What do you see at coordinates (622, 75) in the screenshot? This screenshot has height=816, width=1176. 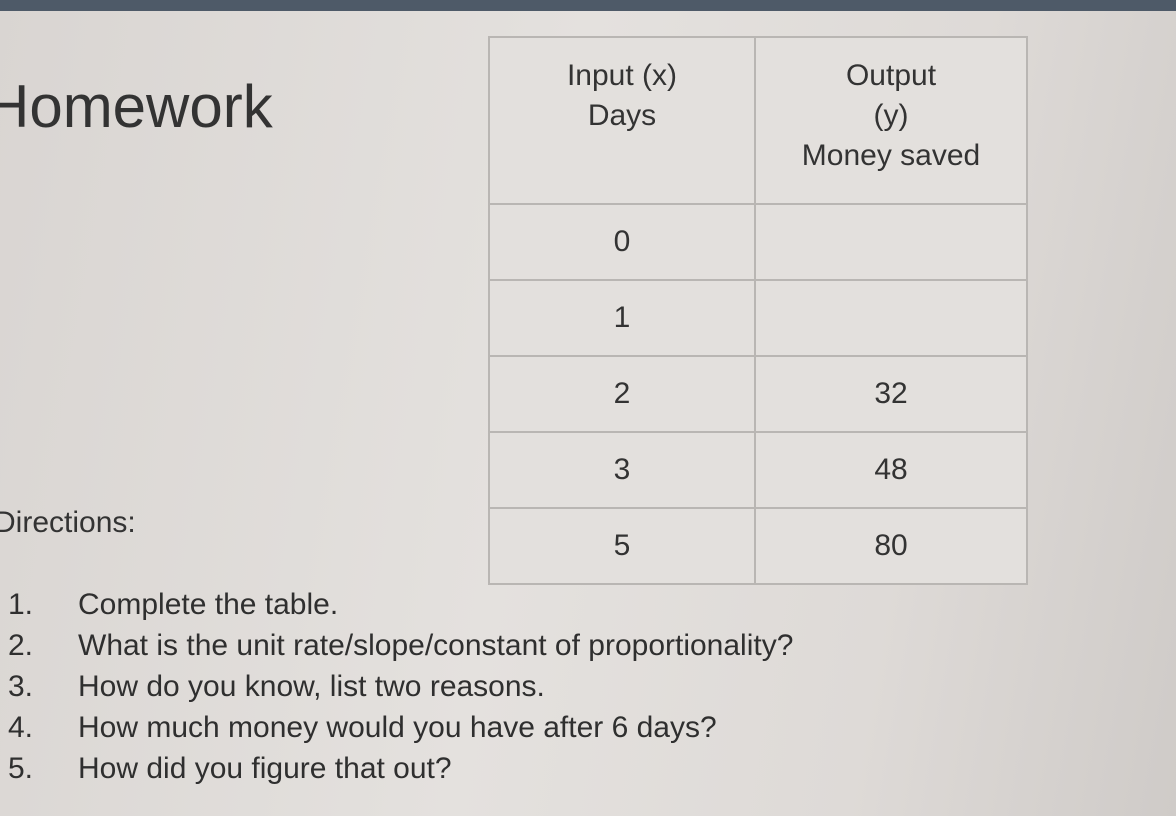 I see `header-line: Input (x)` at bounding box center [622, 75].